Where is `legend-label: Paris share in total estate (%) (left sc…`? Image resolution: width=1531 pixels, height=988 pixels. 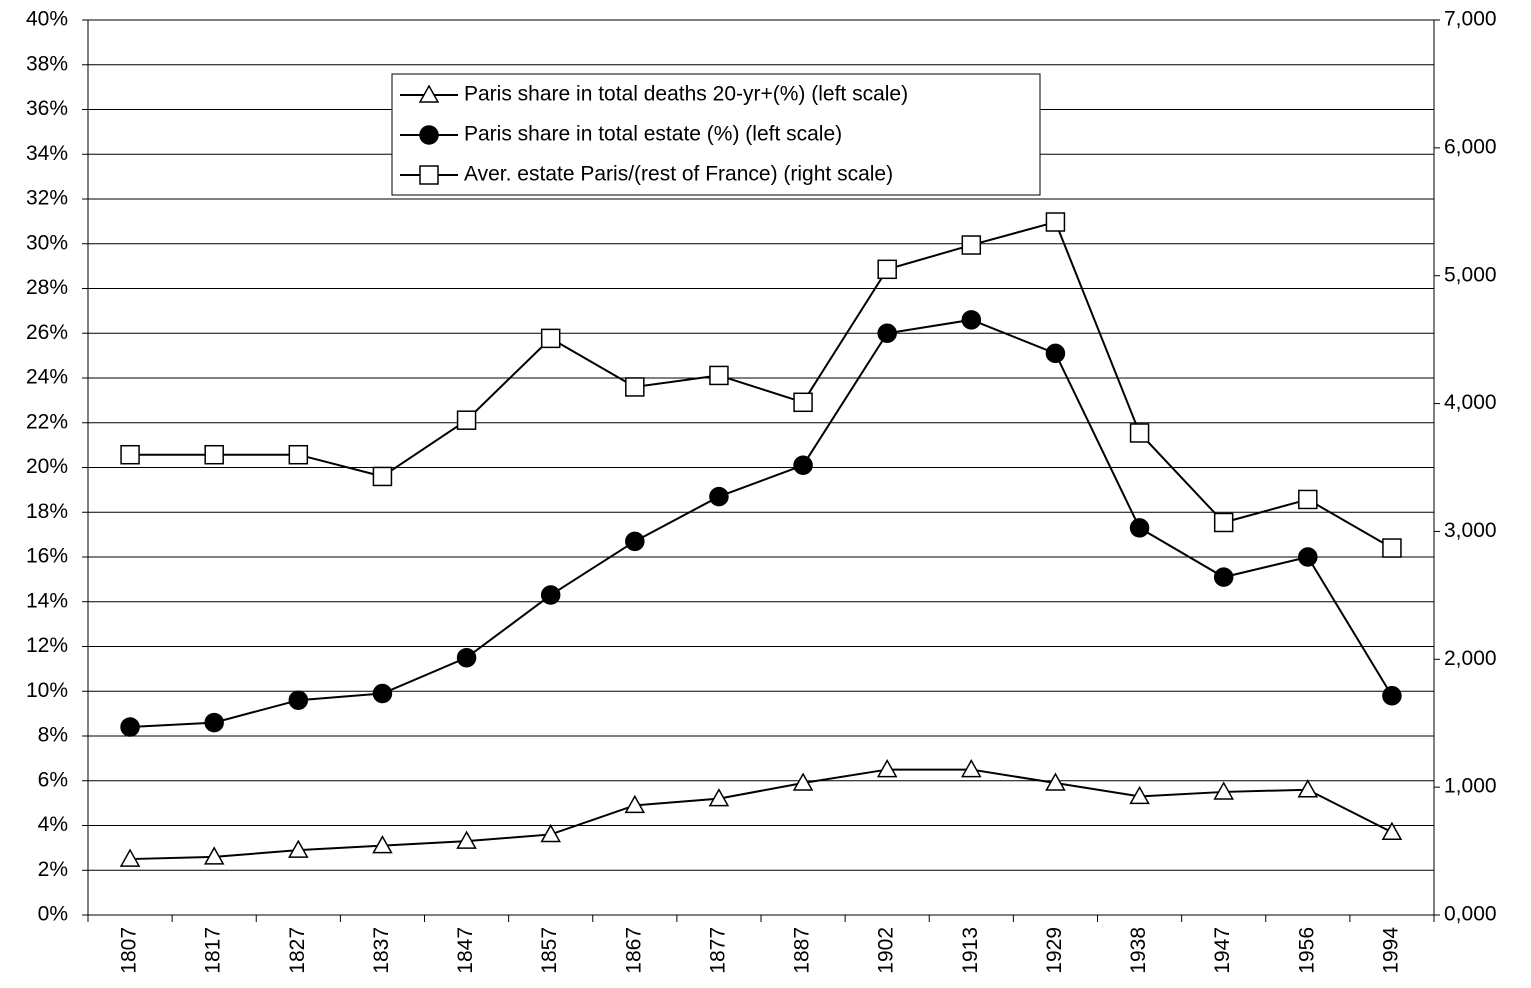 legend-label: Paris share in total estate (%) (left sc… is located at coordinates (653, 134).